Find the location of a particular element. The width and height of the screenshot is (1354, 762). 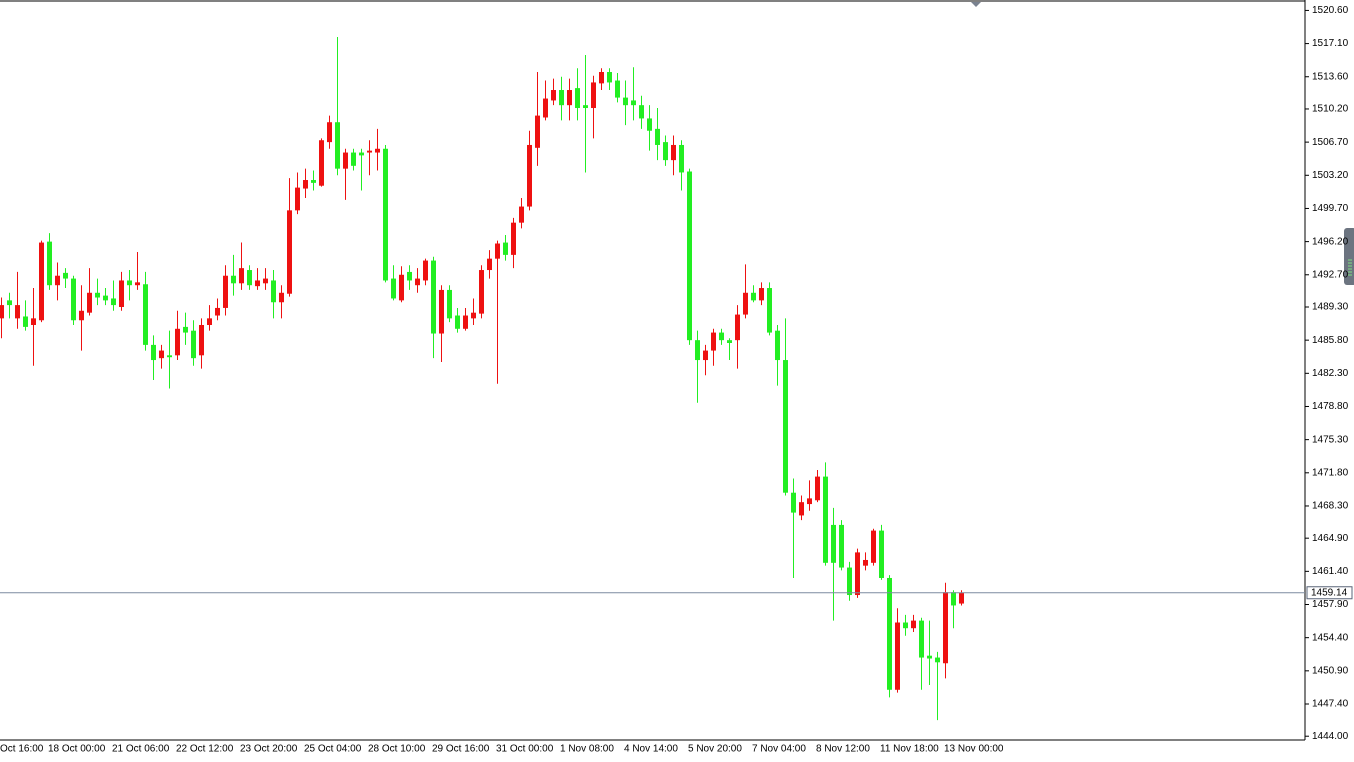

x-tick-label: 11 Nov 18:00 is located at coordinates (909, 749).